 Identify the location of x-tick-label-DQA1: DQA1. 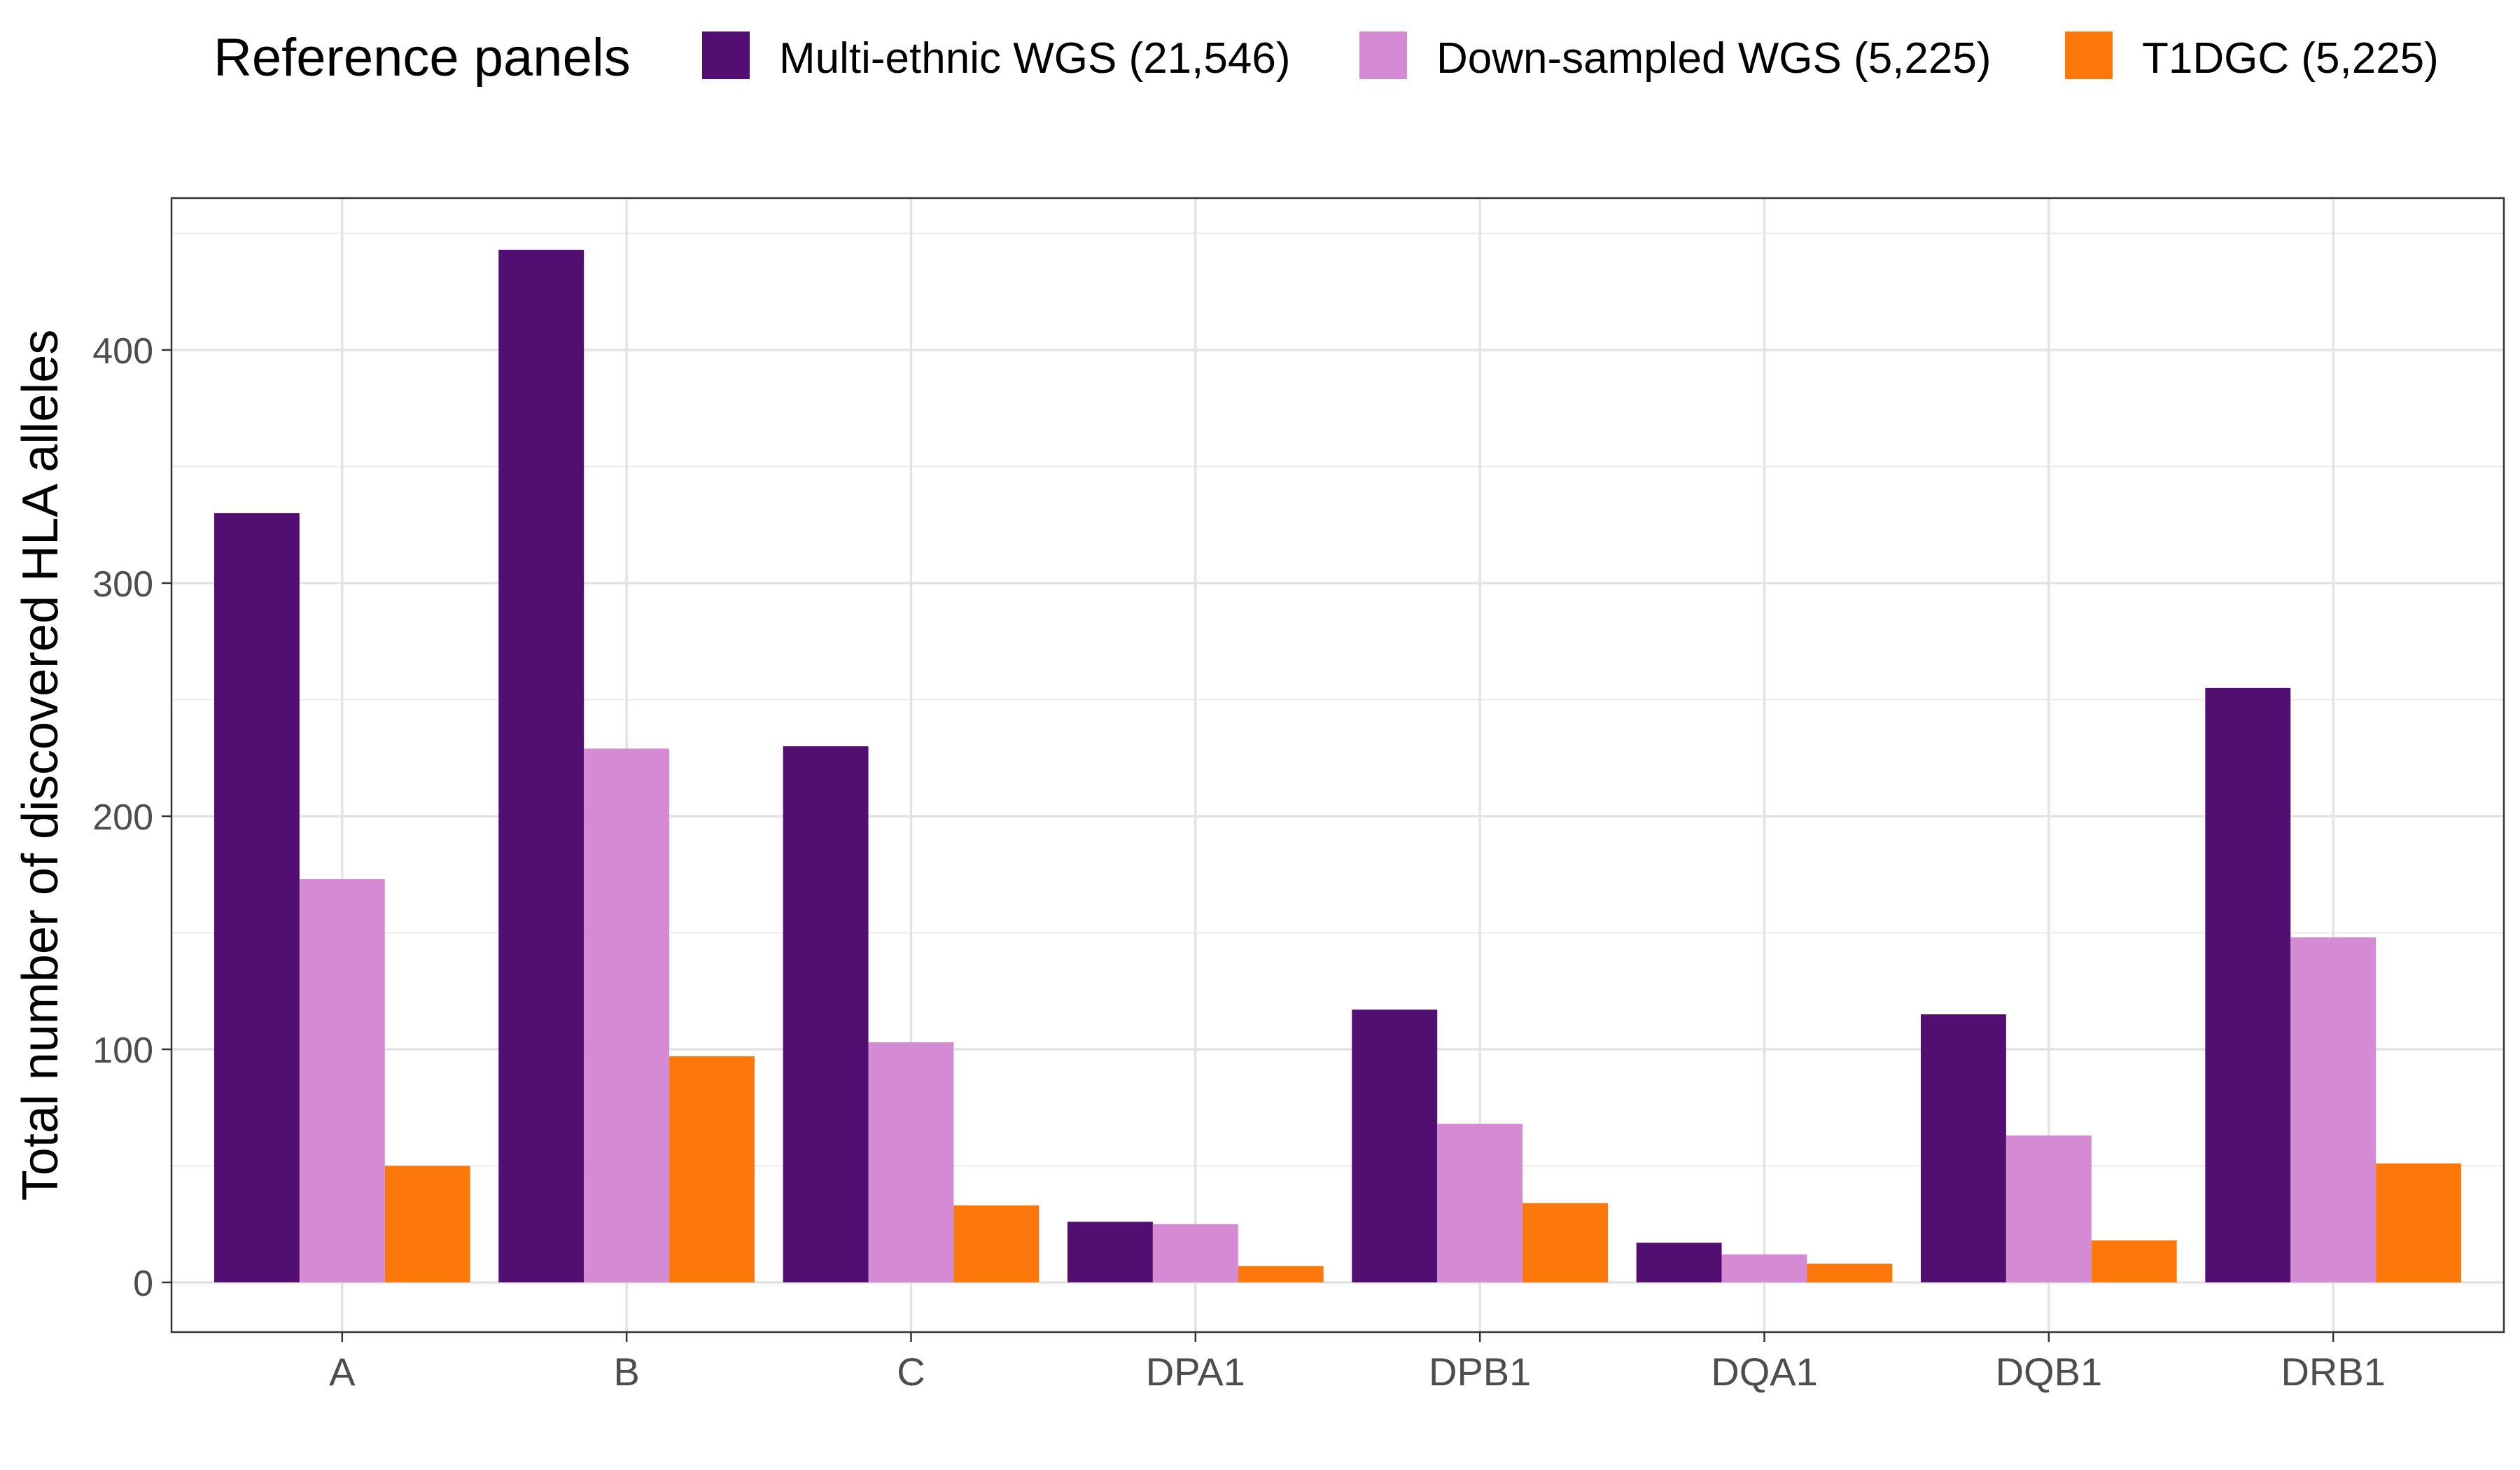
(1764, 1372).